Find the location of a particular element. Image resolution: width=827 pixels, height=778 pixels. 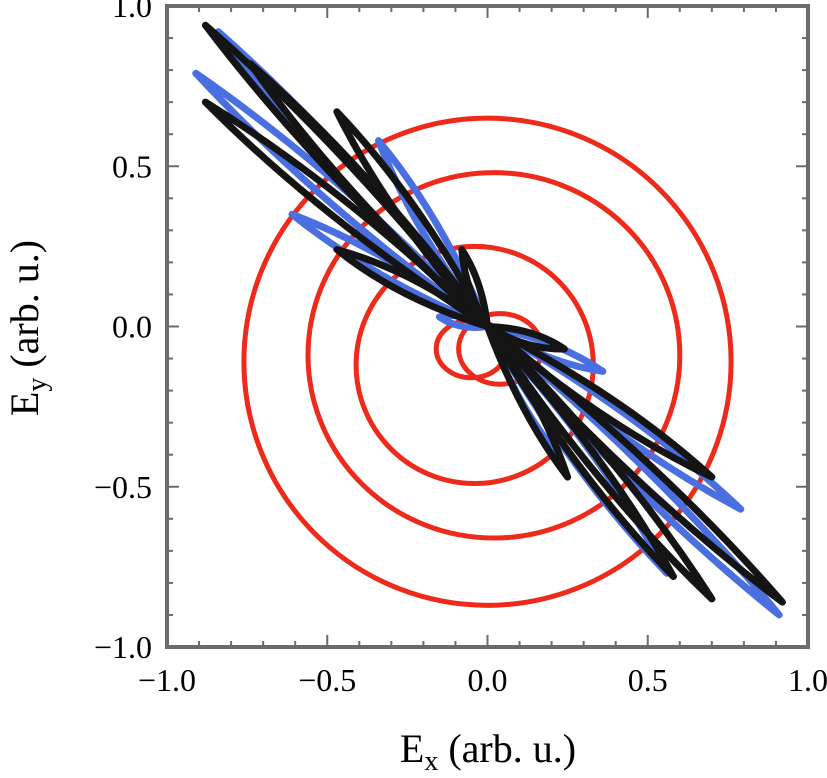

x-axis-label: Ex (arb. u.) is located at coordinates (488, 751).